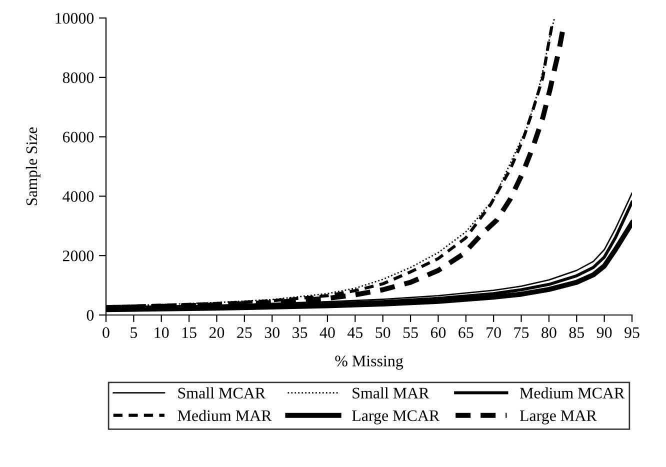 This screenshot has width=666, height=467. Describe the element at coordinates (78, 137) in the screenshot. I see `y-tick-label: 6000` at that location.